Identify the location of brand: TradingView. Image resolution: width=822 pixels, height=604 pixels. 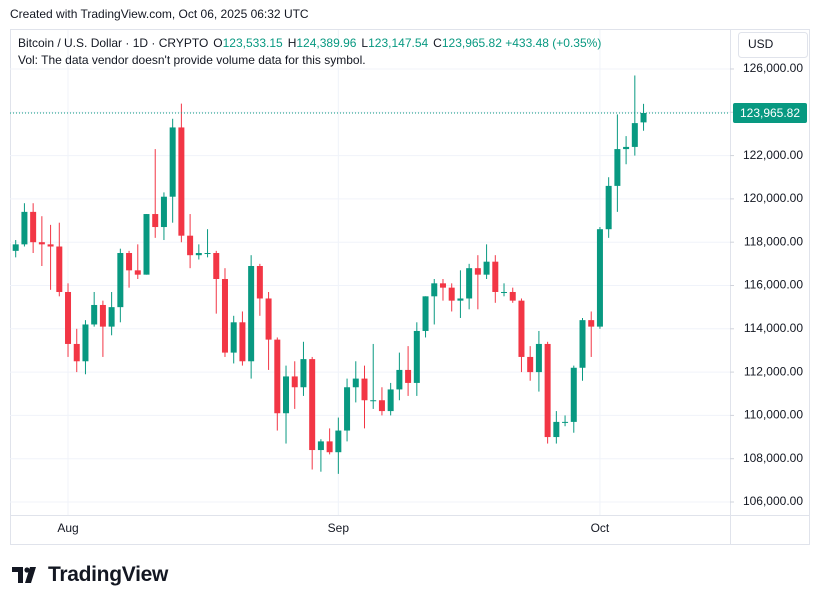
(90, 575).